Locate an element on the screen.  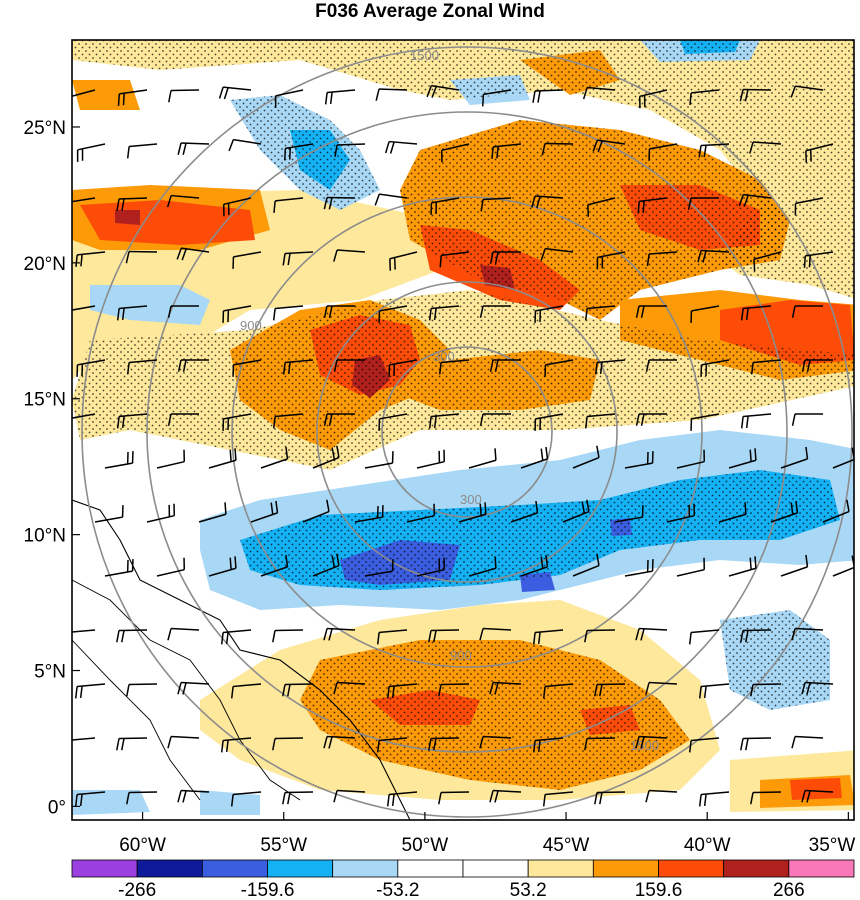
y-tick-label: 25°N is located at coordinates (45, 128).